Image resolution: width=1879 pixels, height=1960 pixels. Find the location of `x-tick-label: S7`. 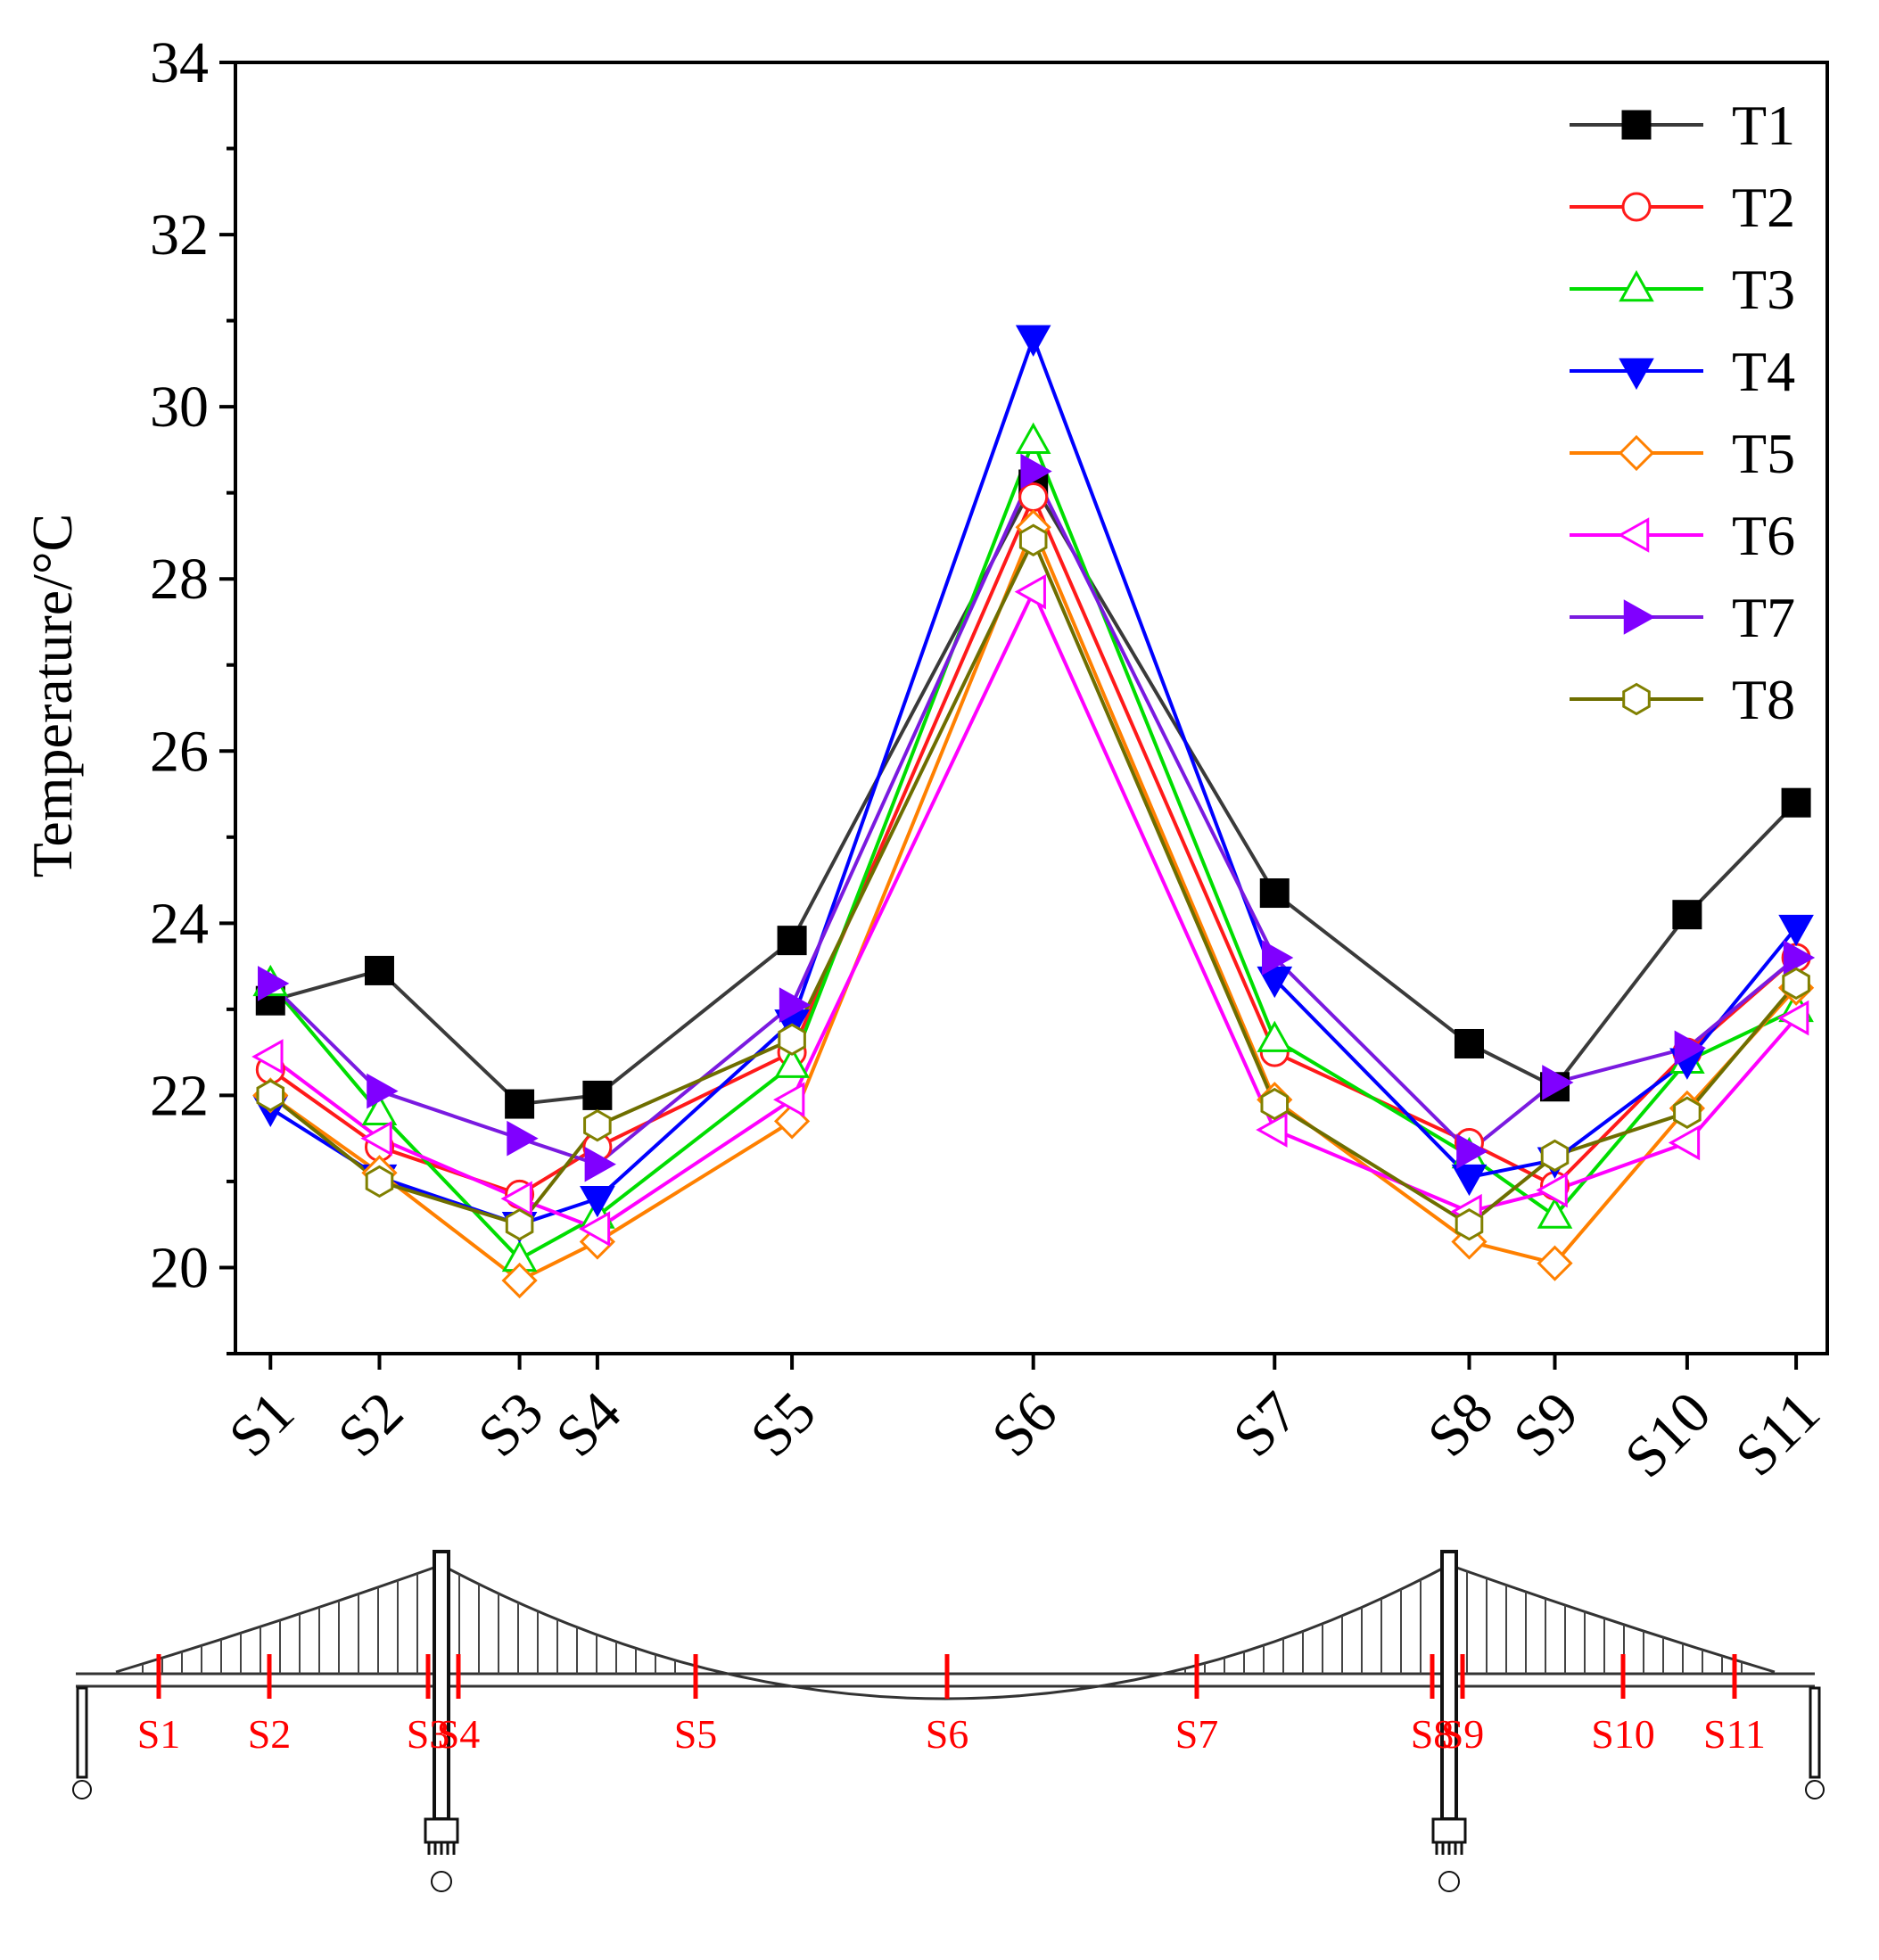

x-tick-label: S7 is located at coordinates (1266, 1424).